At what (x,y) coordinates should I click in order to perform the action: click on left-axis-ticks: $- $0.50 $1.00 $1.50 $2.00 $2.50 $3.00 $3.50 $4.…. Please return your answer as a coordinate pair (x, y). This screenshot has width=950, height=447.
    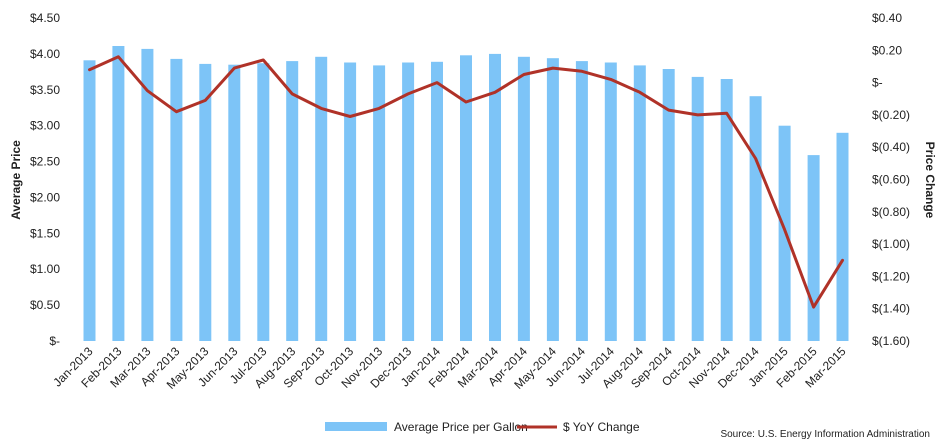
    Looking at the image, I should click on (45, 179).